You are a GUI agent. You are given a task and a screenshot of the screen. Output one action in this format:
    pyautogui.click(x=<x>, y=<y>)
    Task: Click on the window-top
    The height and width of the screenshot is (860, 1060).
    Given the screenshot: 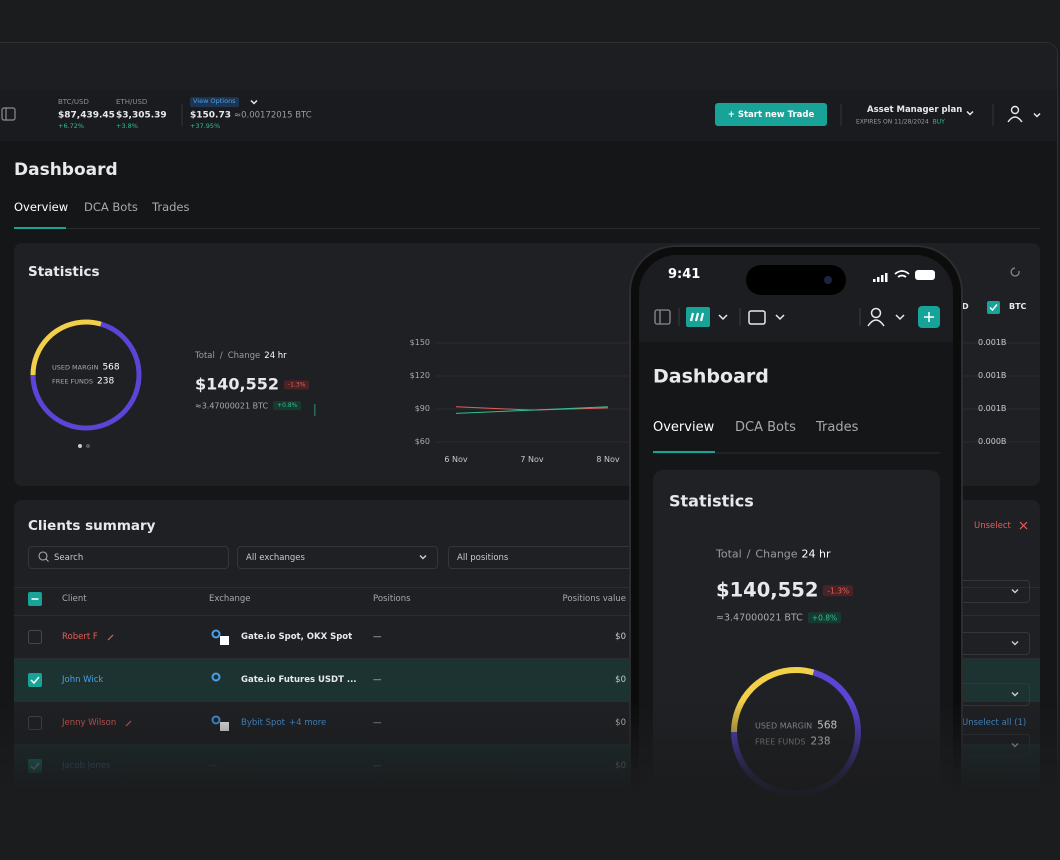 What is the action you would take?
    pyautogui.click(x=528, y=66)
    